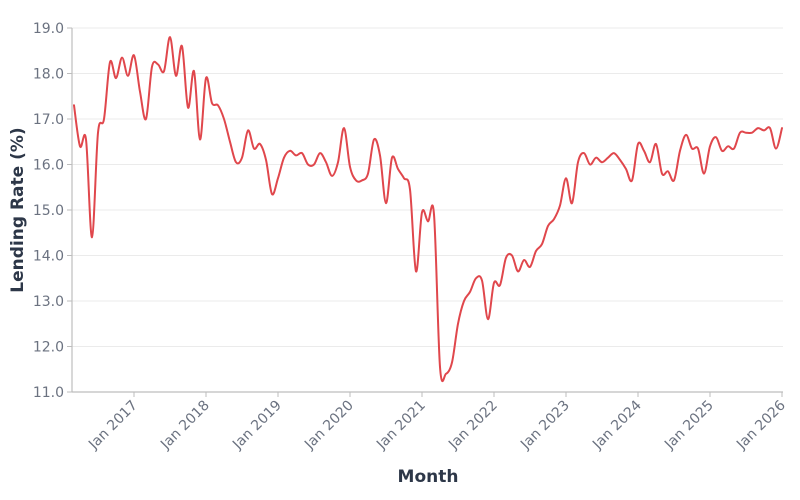 This screenshot has width=800, height=500. What do you see at coordinates (689, 426) in the screenshot?
I see `x-tick-label: Jan 2025` at bounding box center [689, 426].